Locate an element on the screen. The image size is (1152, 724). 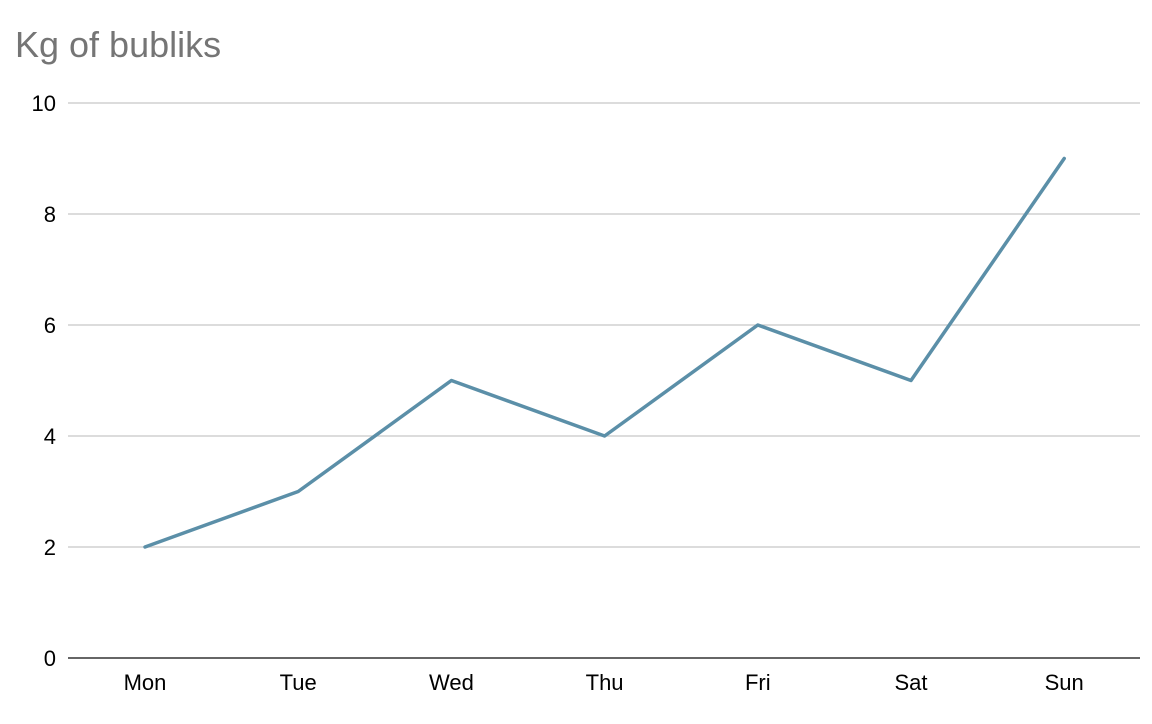
chart-title: Kg of bubliks is located at coordinates (118, 44).